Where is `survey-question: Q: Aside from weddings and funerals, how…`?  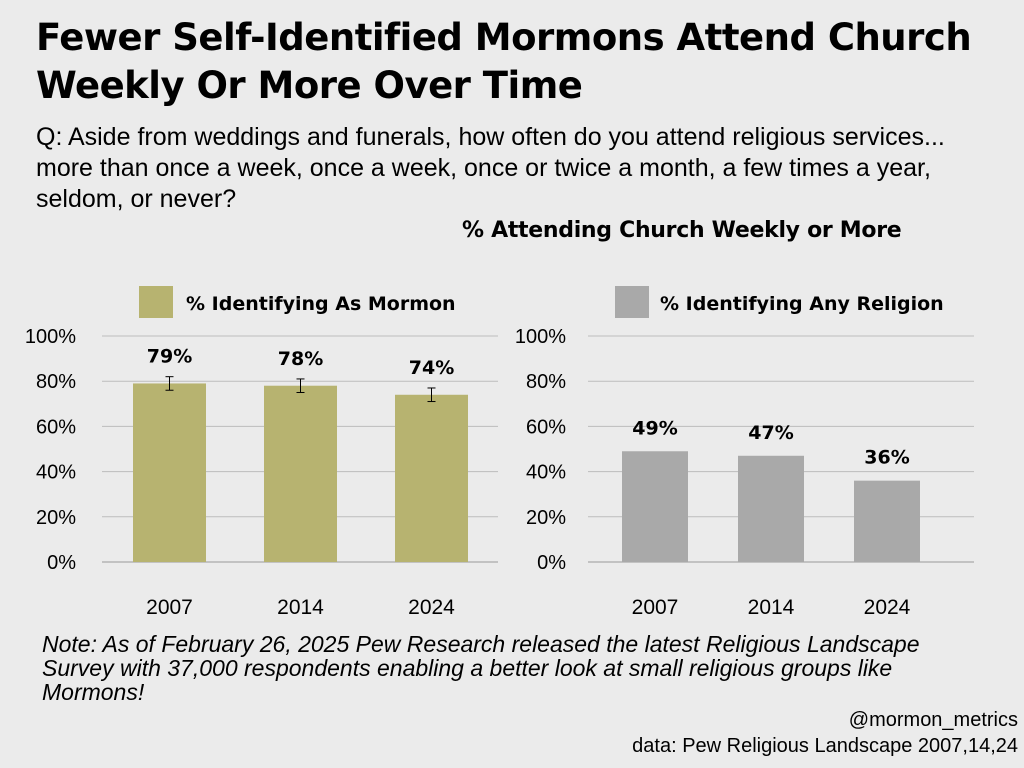 survey-question: Q: Aside from weddings and funerals, how… is located at coordinates (490, 168).